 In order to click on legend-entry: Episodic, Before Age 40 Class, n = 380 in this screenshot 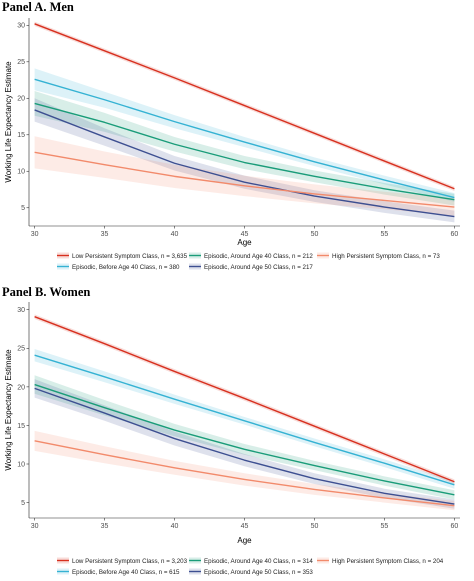, I will do `click(118, 267)`.